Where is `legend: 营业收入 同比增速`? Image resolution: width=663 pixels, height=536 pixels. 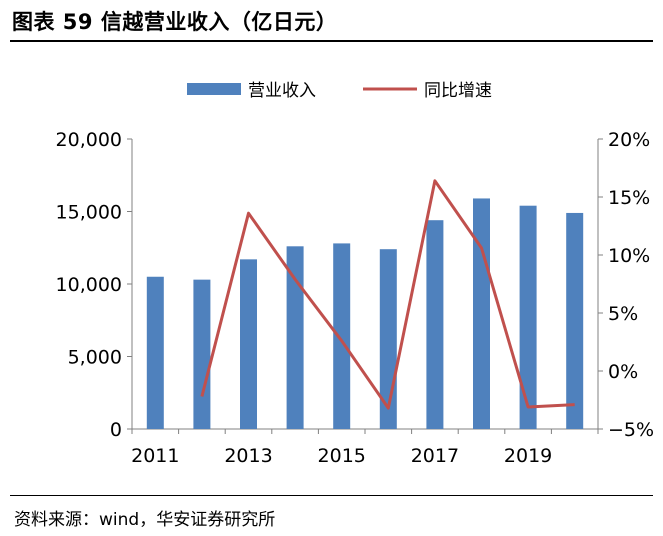
legend: 营业收入 同比增速 is located at coordinates (339, 91).